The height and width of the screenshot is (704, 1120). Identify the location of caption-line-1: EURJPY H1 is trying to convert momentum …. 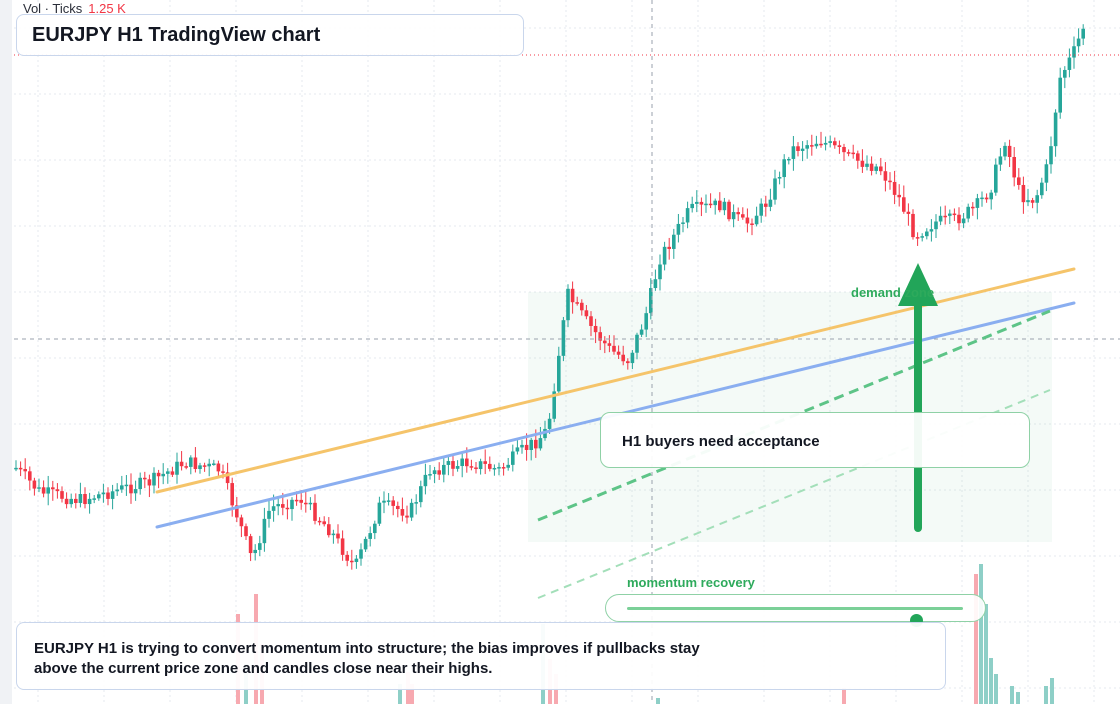
(367, 648).